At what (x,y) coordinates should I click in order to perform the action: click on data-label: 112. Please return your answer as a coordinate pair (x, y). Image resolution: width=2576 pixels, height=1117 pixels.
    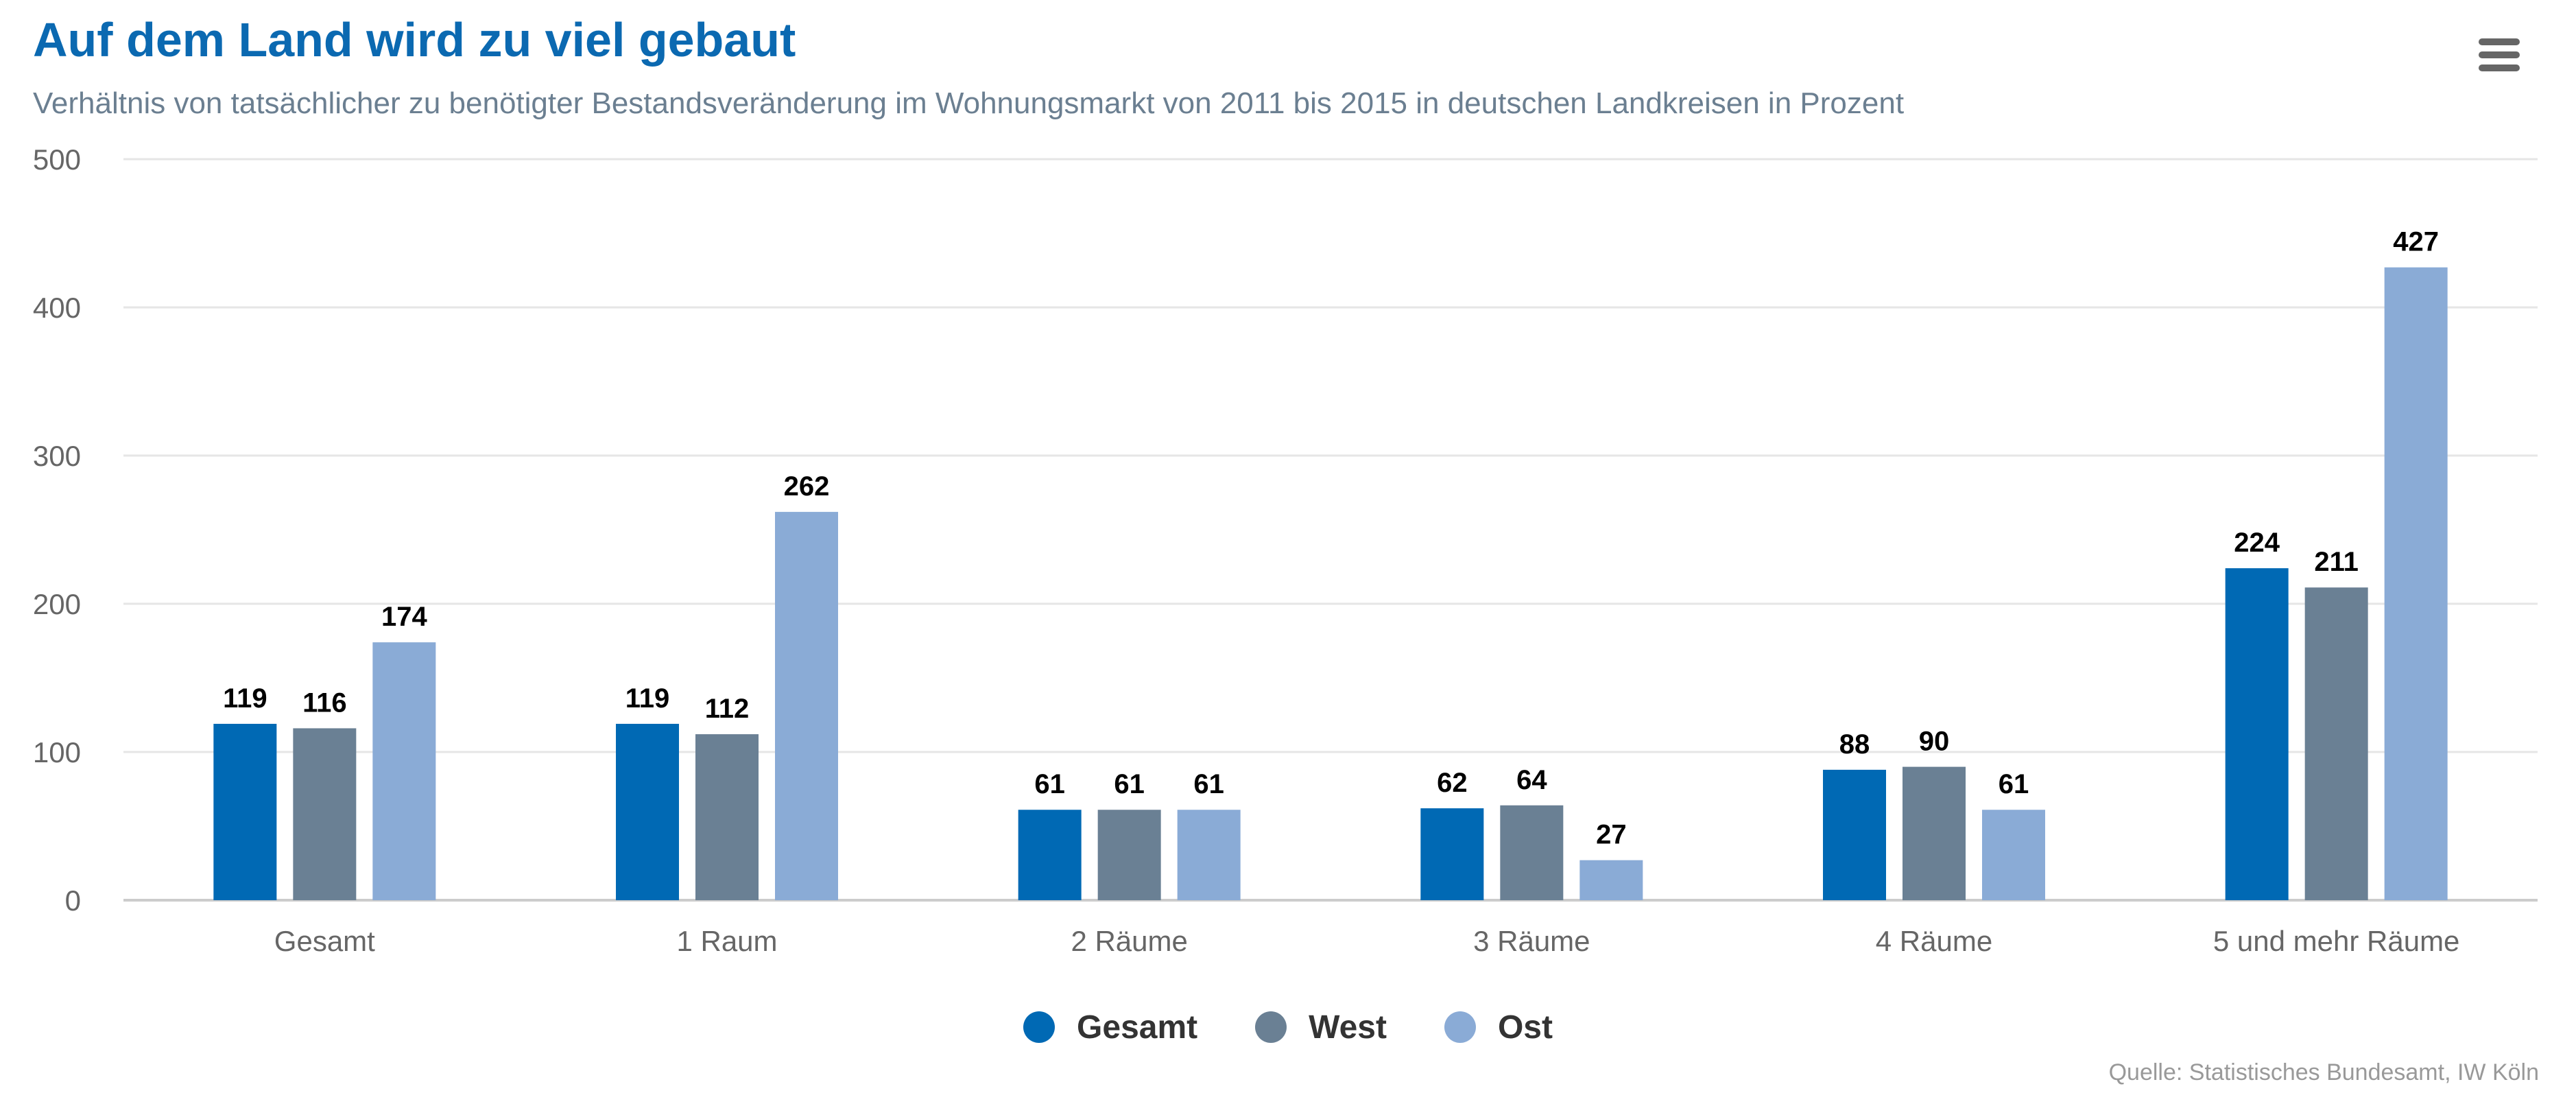
    Looking at the image, I should click on (727, 709).